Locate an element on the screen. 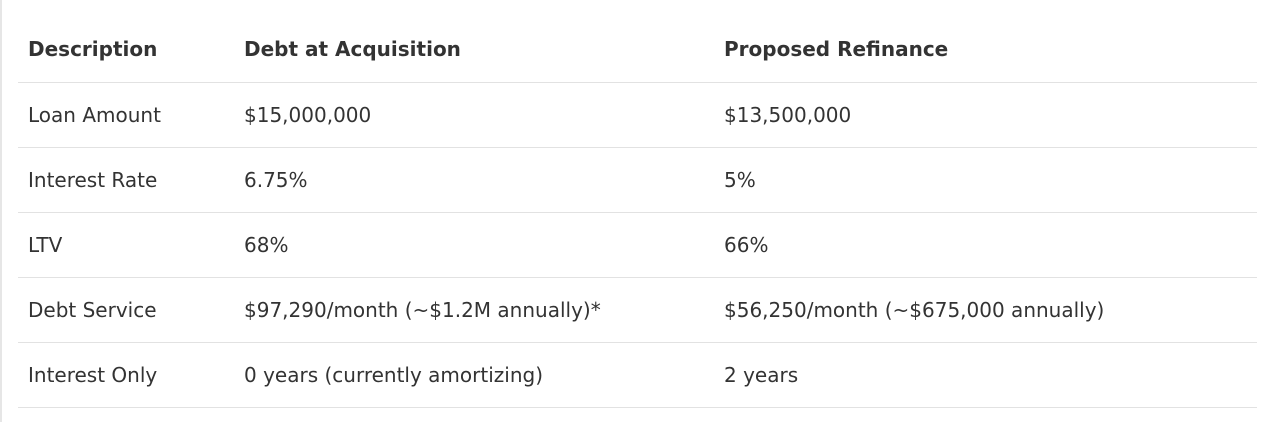 Image resolution: width=1272 pixels, height=422 pixels. table-cell: Debt Service is located at coordinates (126, 310).